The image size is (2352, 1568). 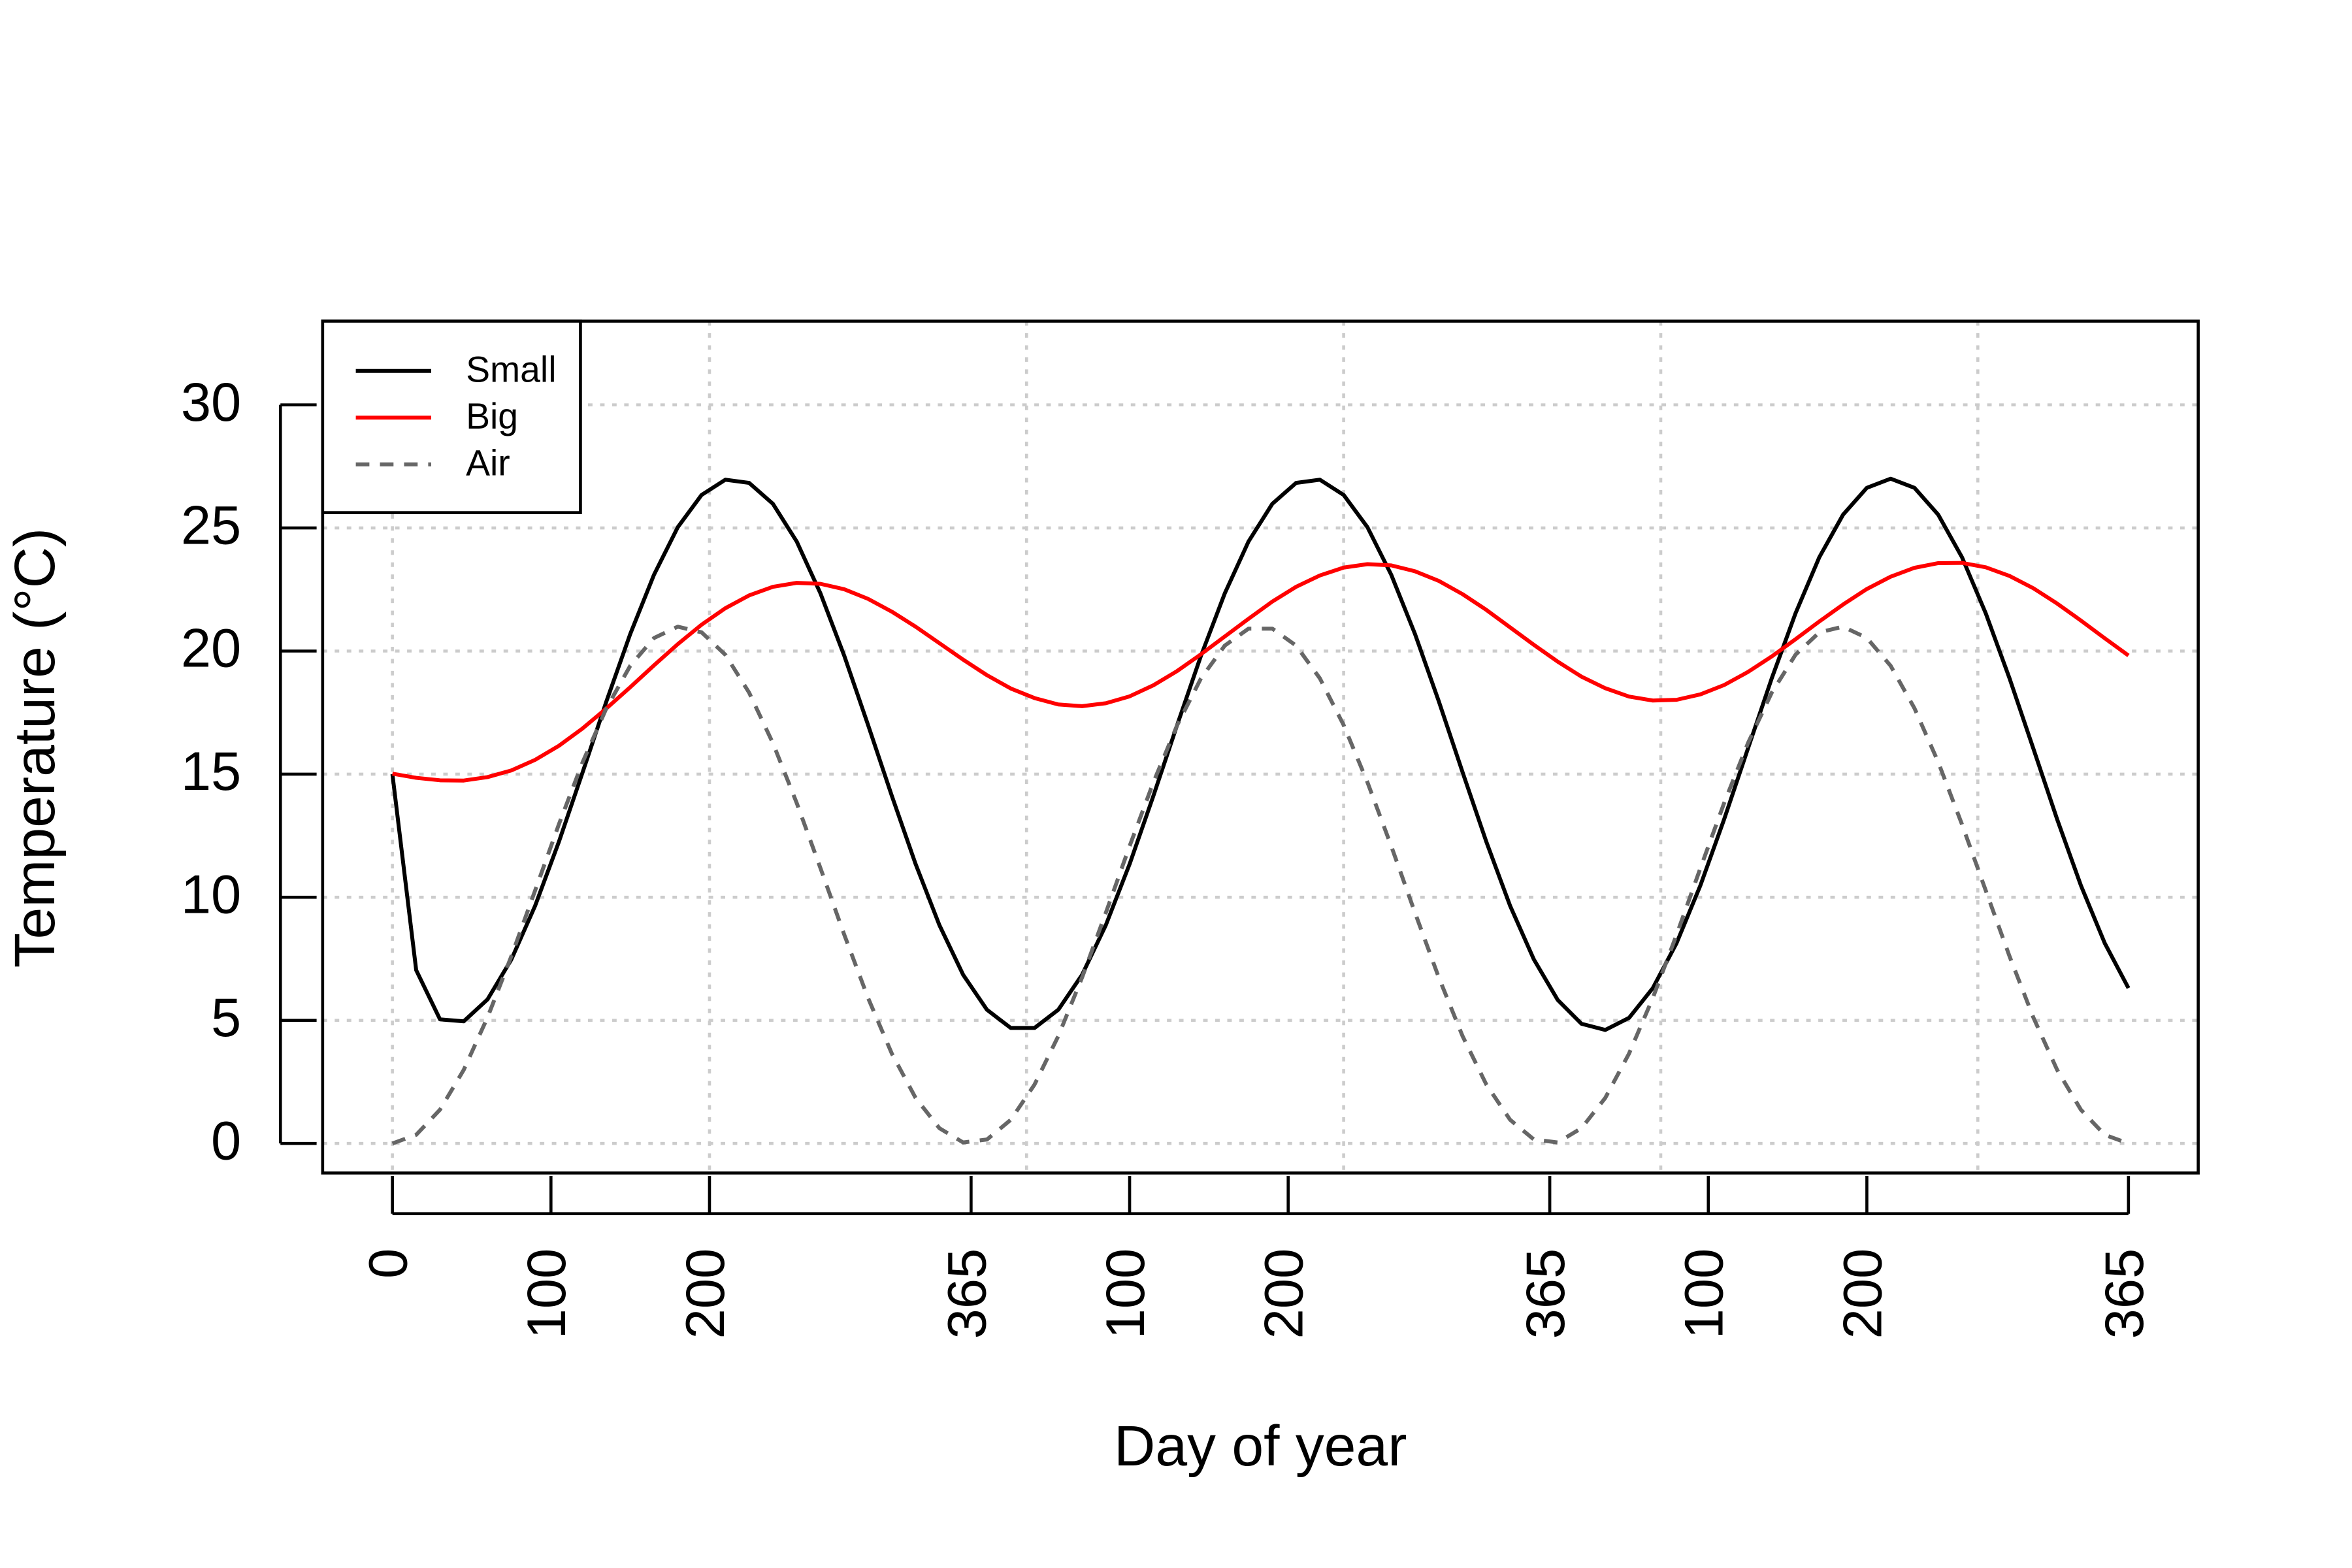 What do you see at coordinates (211, 771) in the screenshot?
I see `y-tick-label: 15` at bounding box center [211, 771].